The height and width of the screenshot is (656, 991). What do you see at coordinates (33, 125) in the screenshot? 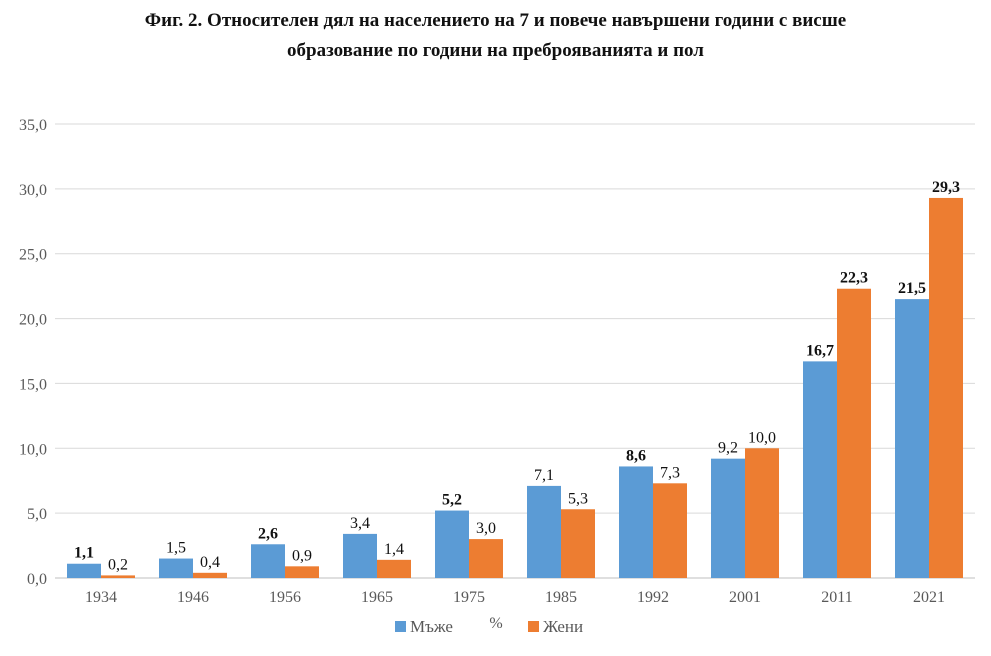
I see `y-tick-label: 35,0` at bounding box center [33, 125].